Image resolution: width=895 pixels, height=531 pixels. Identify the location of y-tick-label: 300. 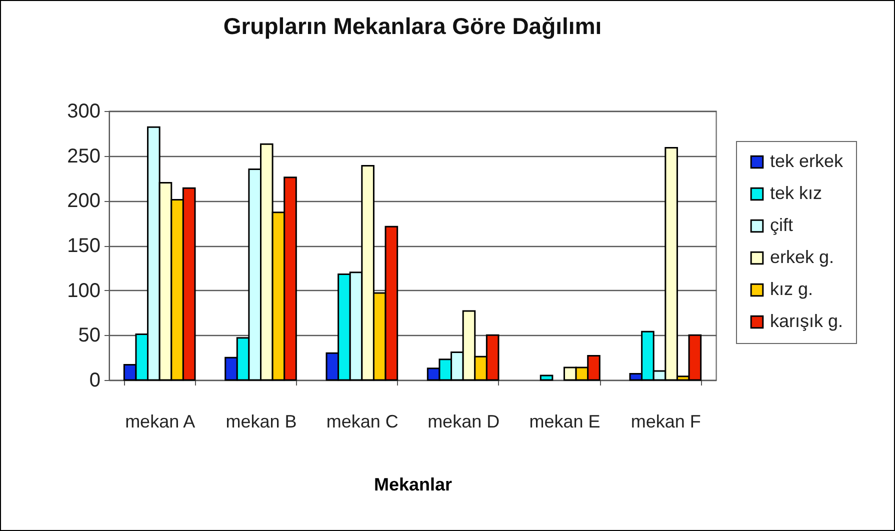
(83, 111).